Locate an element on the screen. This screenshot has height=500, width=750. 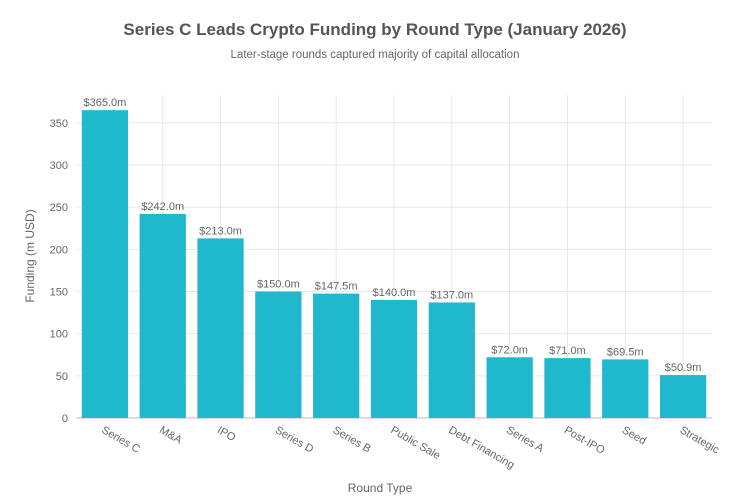
data-label: $213.0m is located at coordinates (220, 231).